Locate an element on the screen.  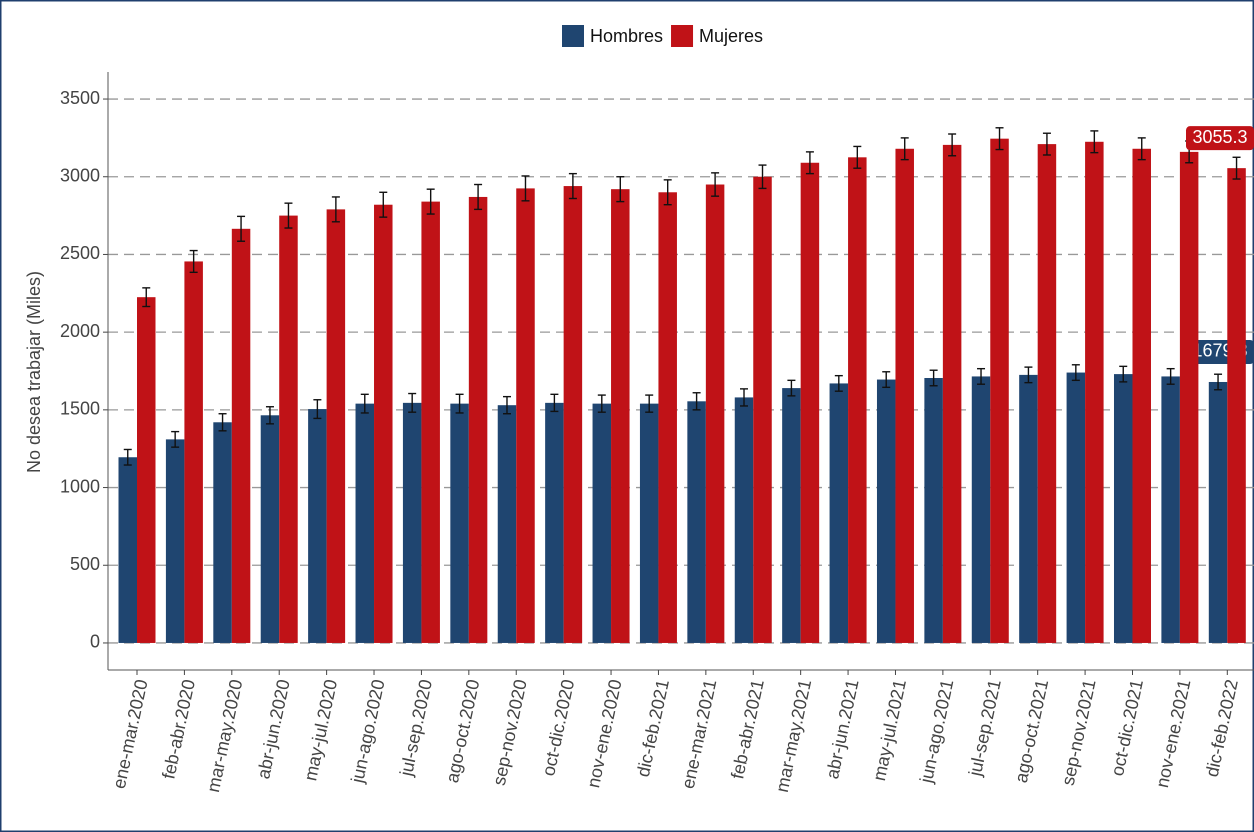
x-tick-label: jul-sep.2020 is located at coordinates (416, 728).